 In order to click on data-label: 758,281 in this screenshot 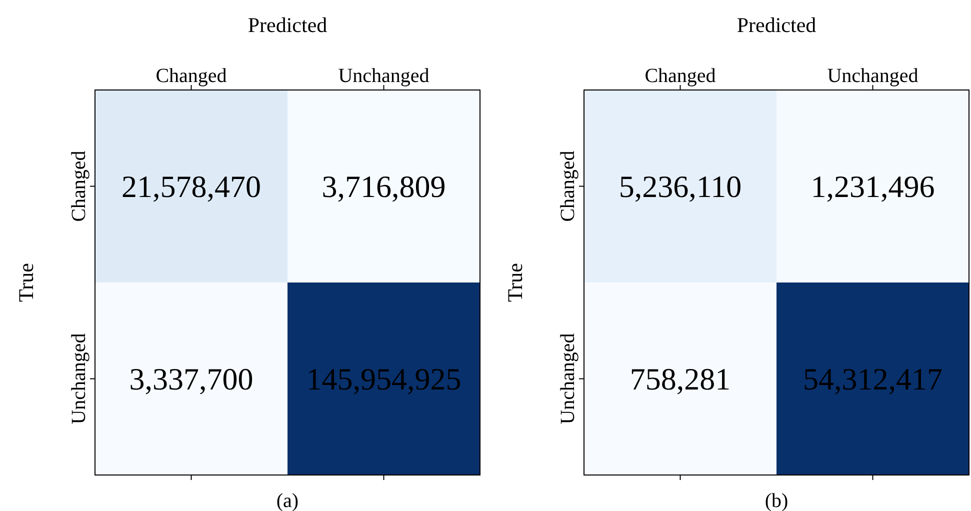, I will do `click(680, 378)`.